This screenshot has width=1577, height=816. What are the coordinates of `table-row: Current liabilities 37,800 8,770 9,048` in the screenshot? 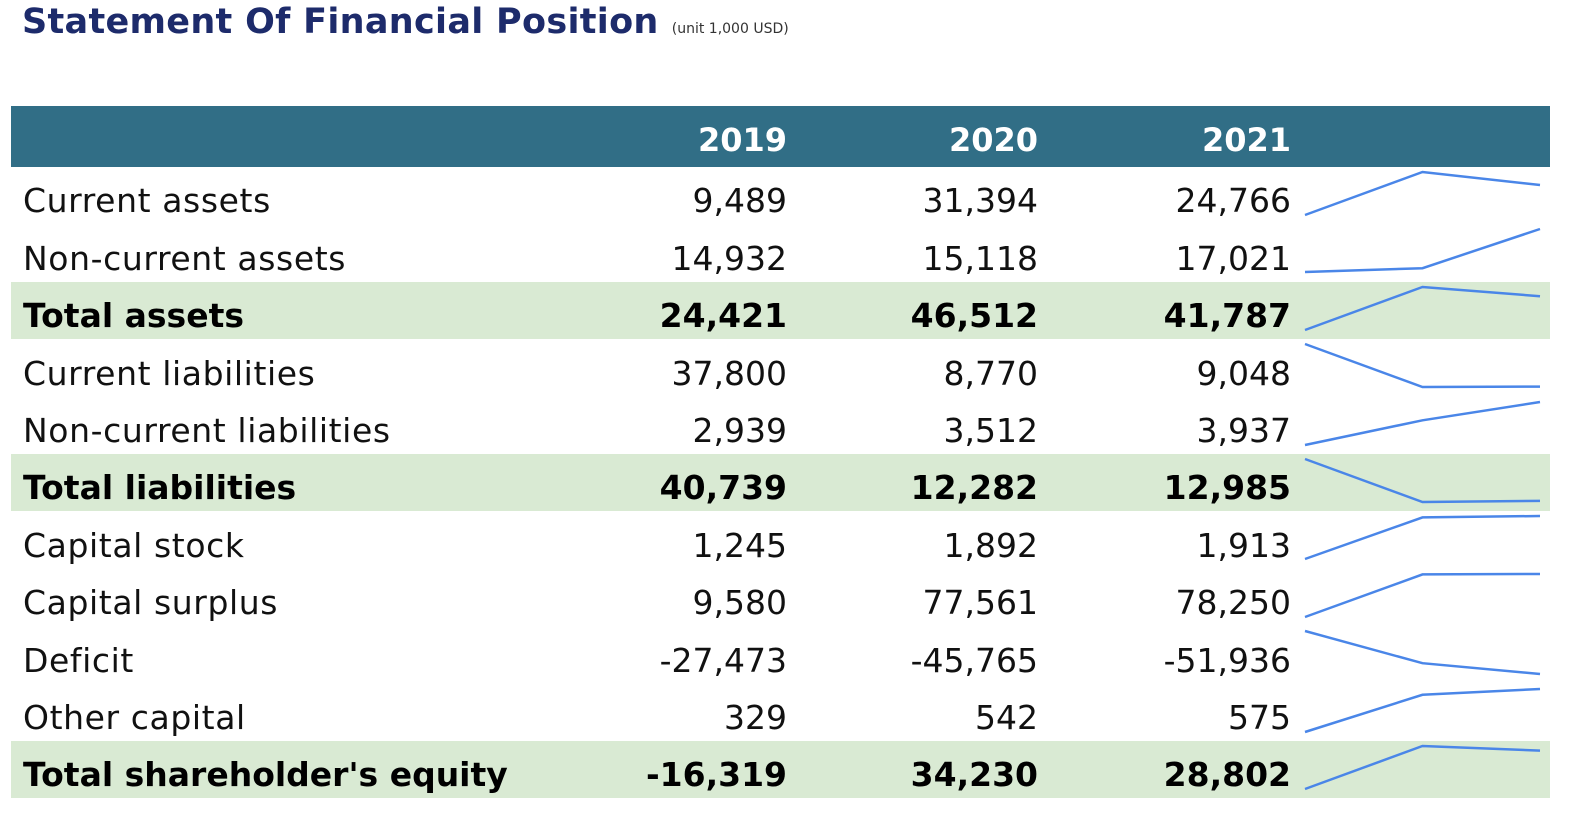 It's located at (780, 367).